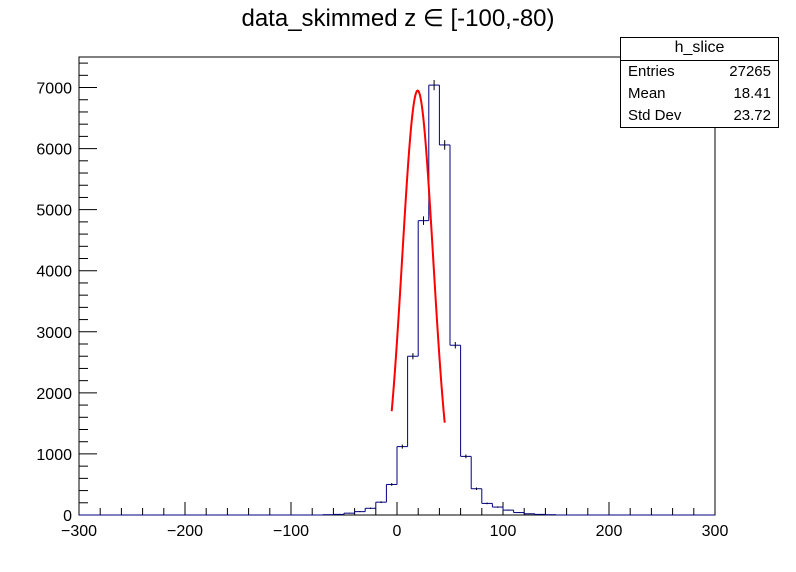 The image size is (796, 572). Describe the element at coordinates (655, 115) in the screenshot. I see `stats-label: Std Dev` at that location.